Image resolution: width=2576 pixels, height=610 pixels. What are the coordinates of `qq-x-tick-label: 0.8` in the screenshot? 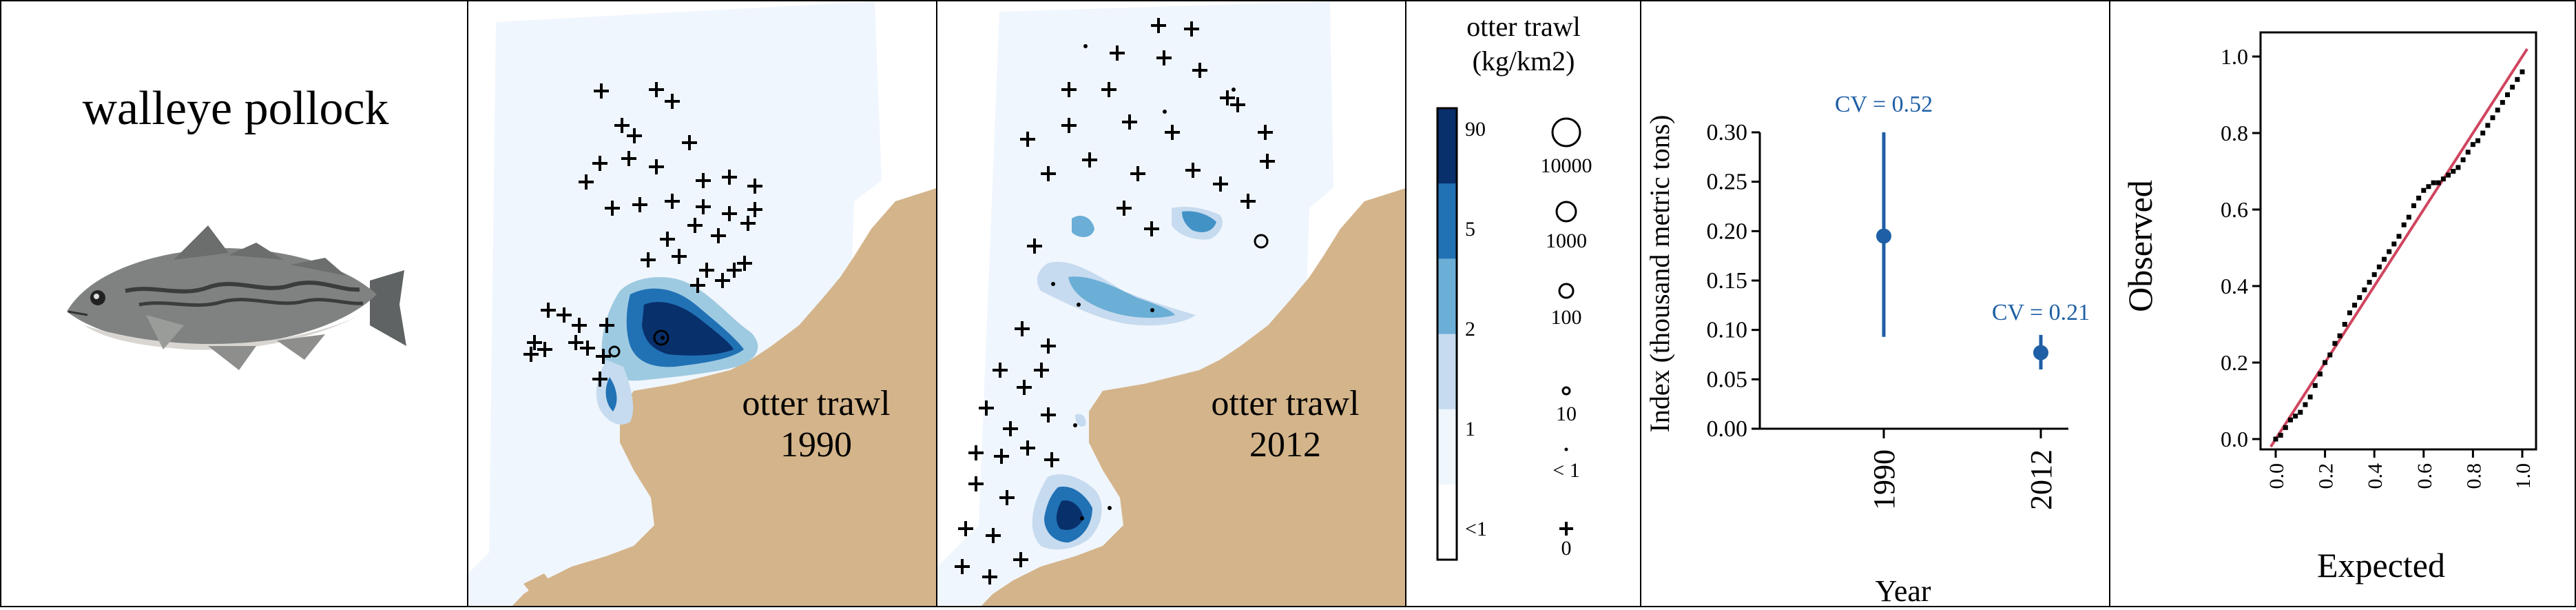 It's located at (2473, 476).